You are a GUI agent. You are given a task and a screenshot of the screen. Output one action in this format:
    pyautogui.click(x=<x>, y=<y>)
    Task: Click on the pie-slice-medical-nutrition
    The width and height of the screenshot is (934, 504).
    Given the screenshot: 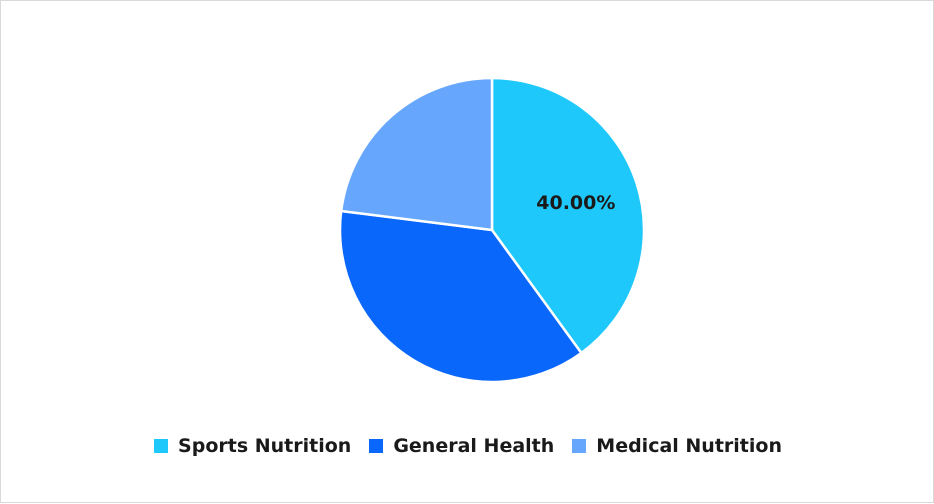 What is the action you would take?
    pyautogui.click(x=416, y=154)
    